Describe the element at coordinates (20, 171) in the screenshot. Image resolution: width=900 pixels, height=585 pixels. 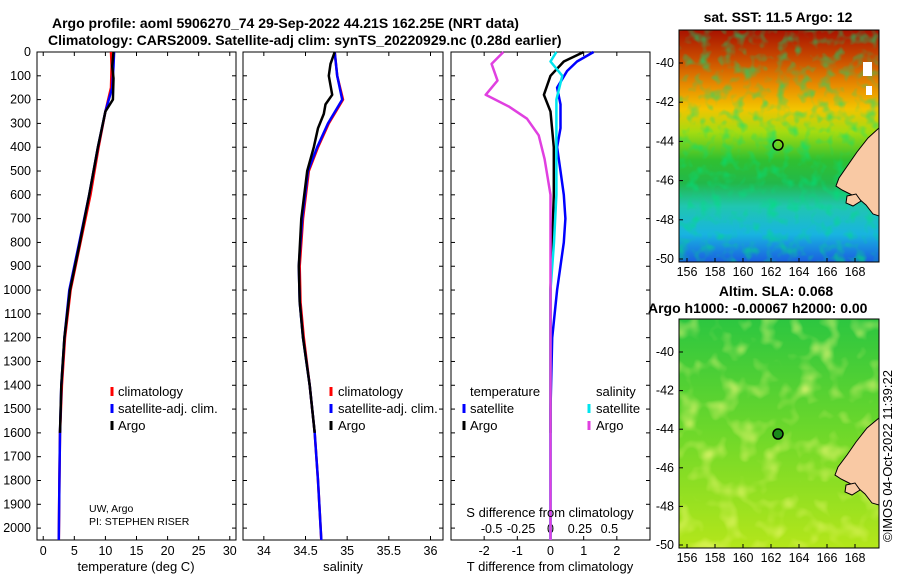
I see `depth-tick-label: 500` at that location.